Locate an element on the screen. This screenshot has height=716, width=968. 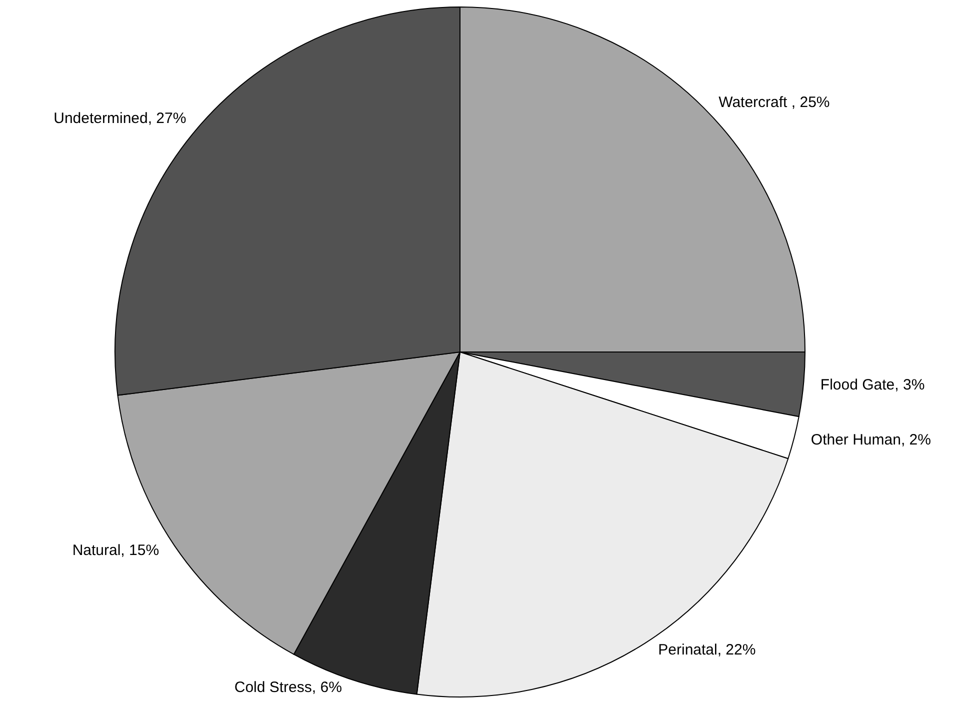
slice-label: Cold Stress, 6% is located at coordinates (288, 687).